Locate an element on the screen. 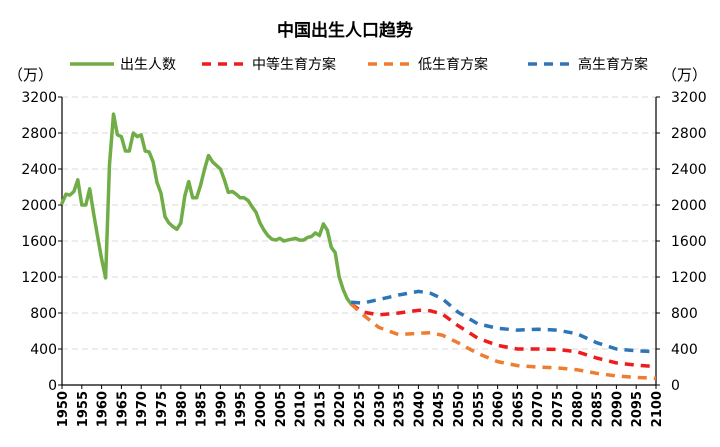  x-tick-2100: 2100 is located at coordinates (657, 409).